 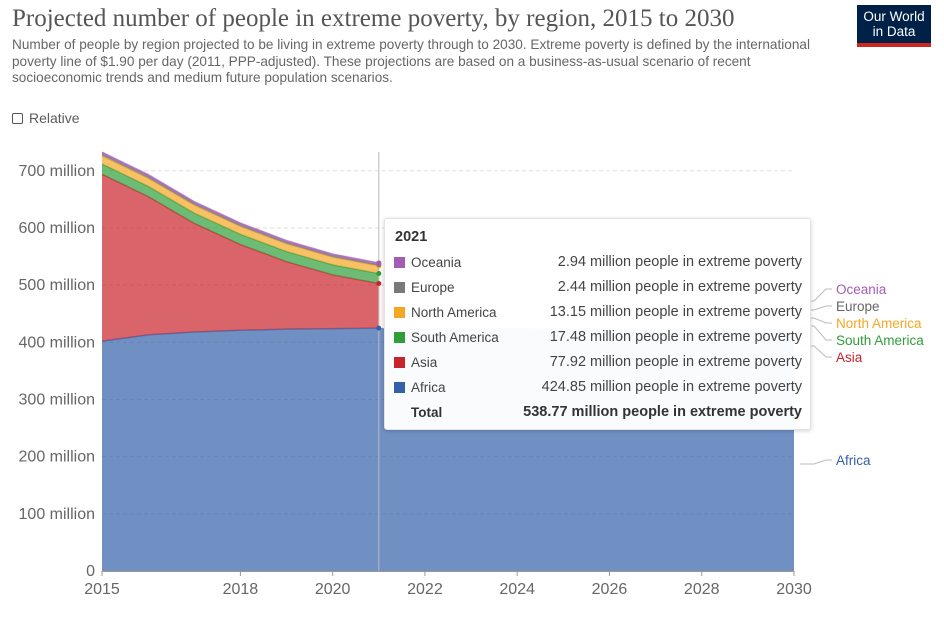 What do you see at coordinates (610, 589) in the screenshot?
I see `x-tick-label: 2026` at bounding box center [610, 589].